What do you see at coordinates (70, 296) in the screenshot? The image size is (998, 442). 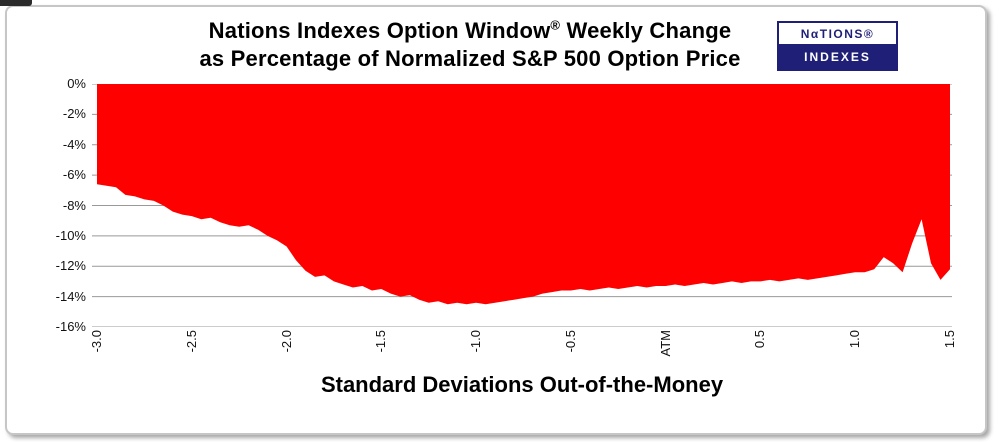 I see `y-tick-label: -14%` at bounding box center [70, 296].